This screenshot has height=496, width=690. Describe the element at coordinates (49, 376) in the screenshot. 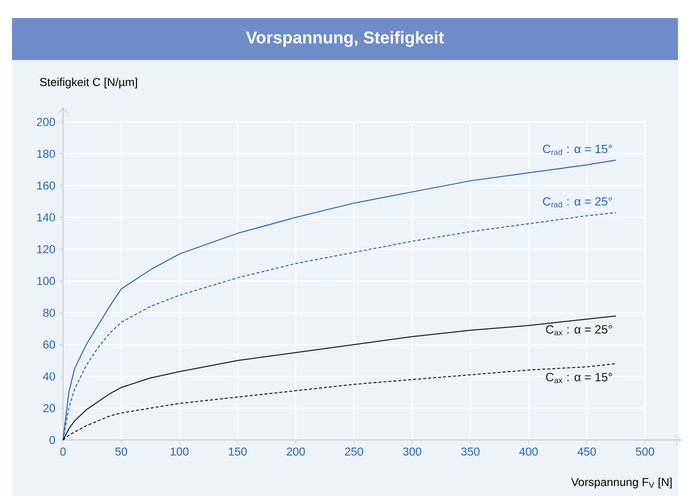

I see `y-tick-label: 40` at that location.